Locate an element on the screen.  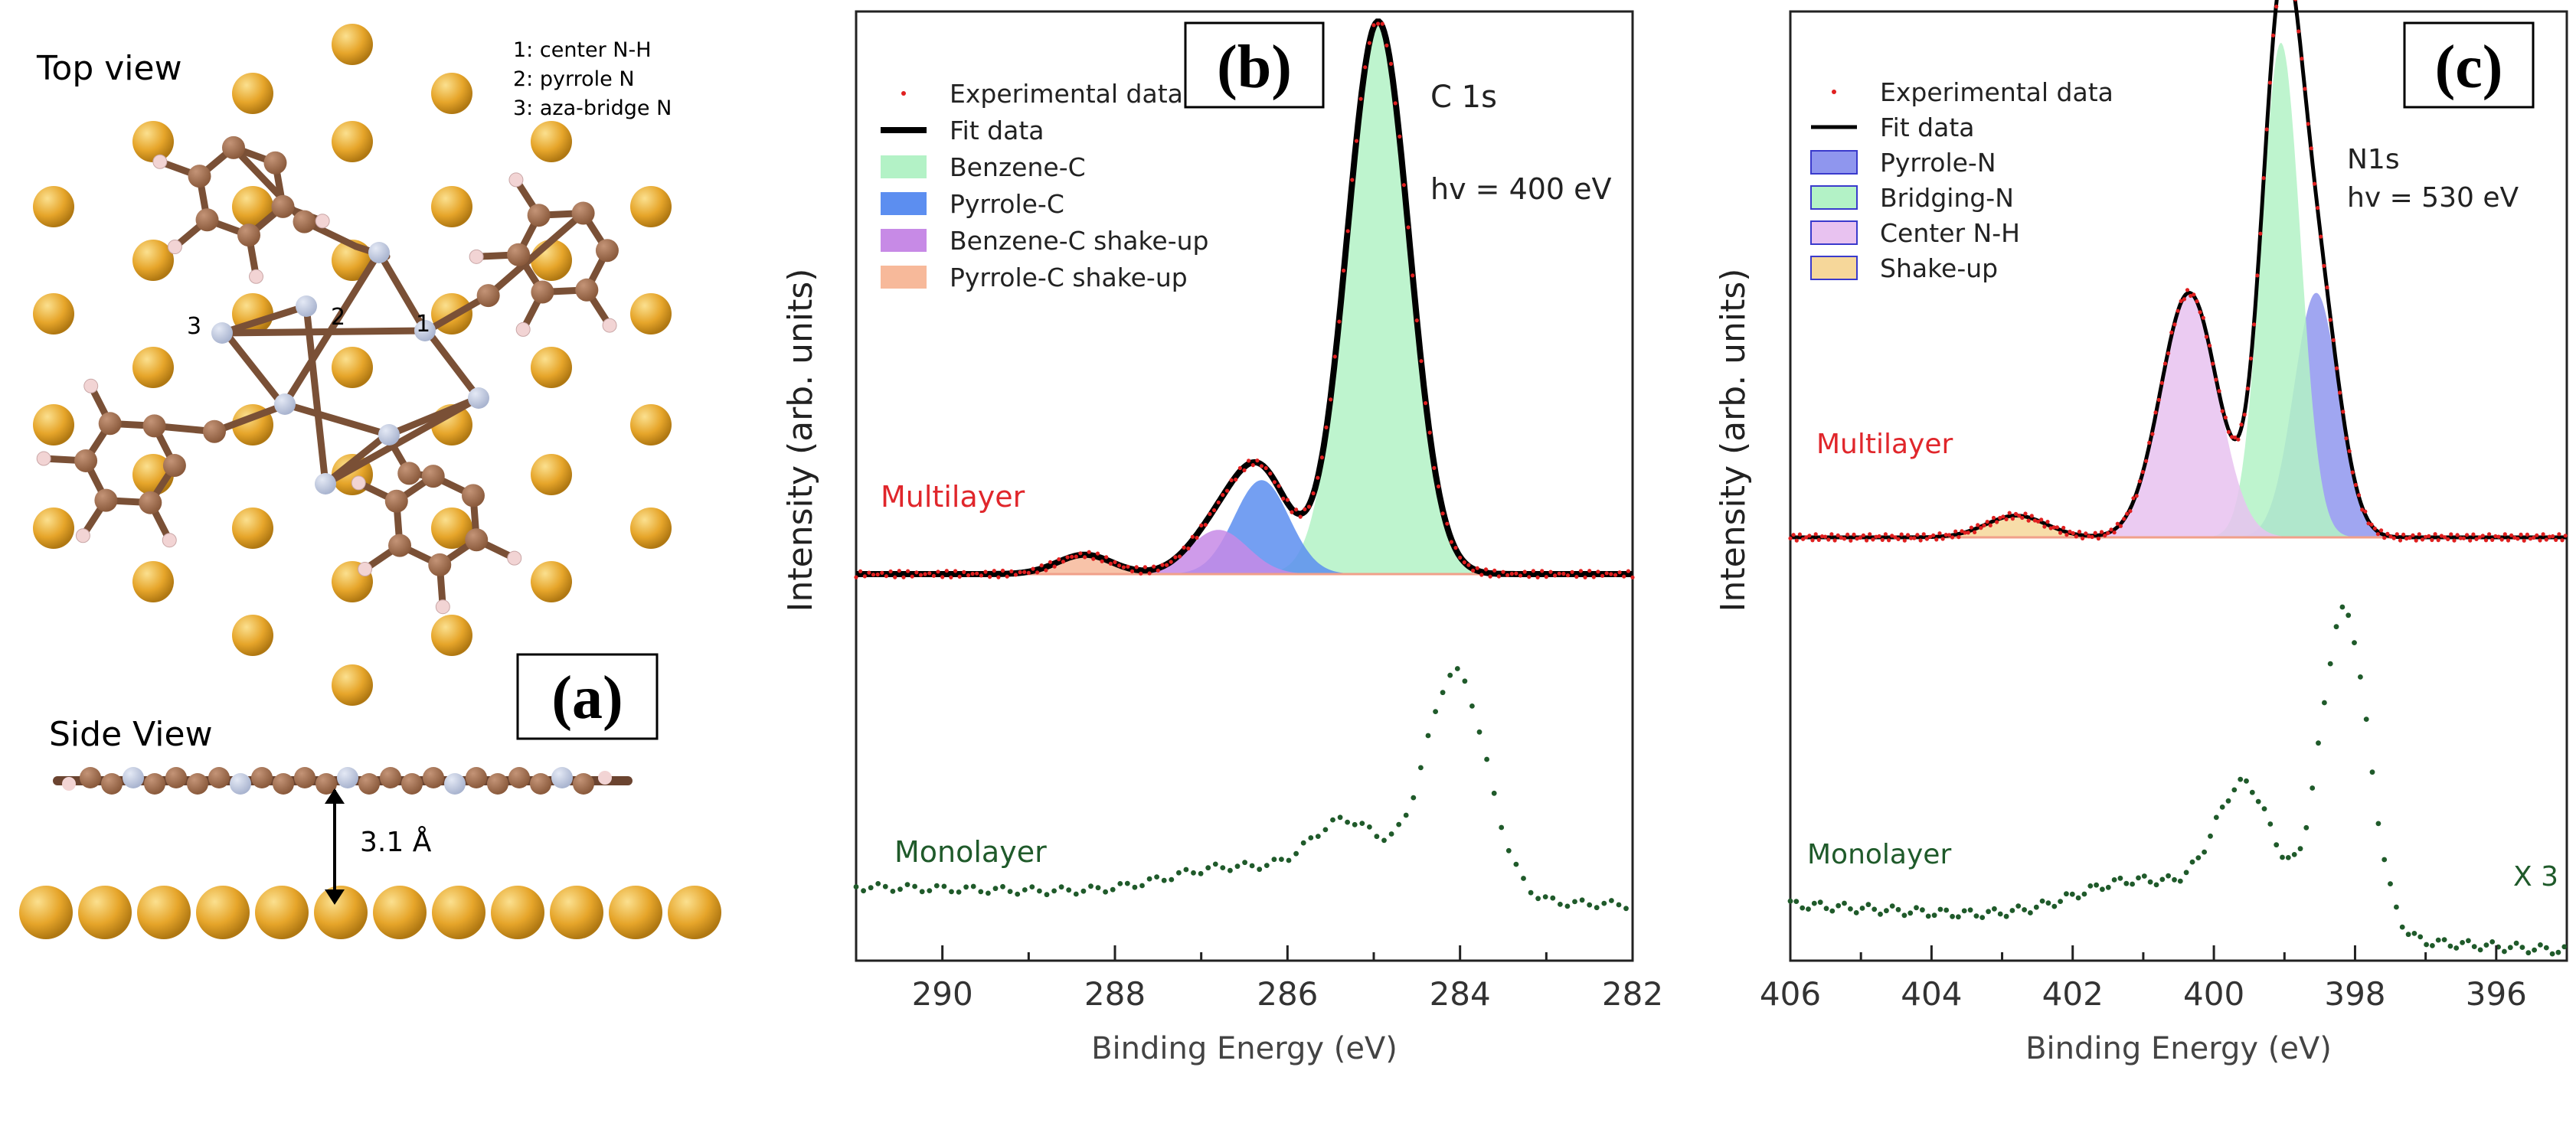
legend-swatch is located at coordinates (904, 277).